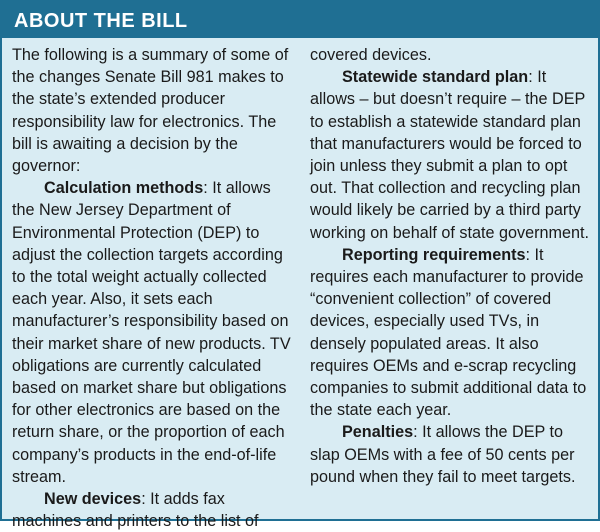  I want to click on new-devices-continued: covered devices., so click(371, 55).